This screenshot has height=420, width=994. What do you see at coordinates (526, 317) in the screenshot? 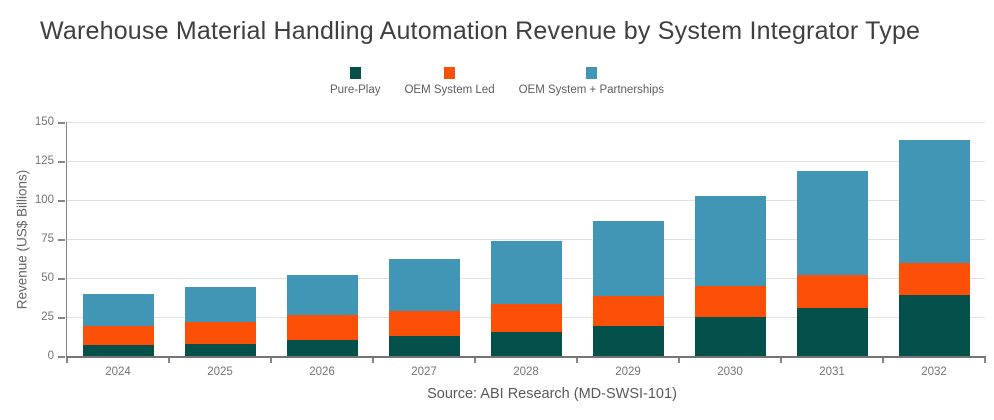
I see `bar-segment-oem-system-led-2028` at bounding box center [526, 317].